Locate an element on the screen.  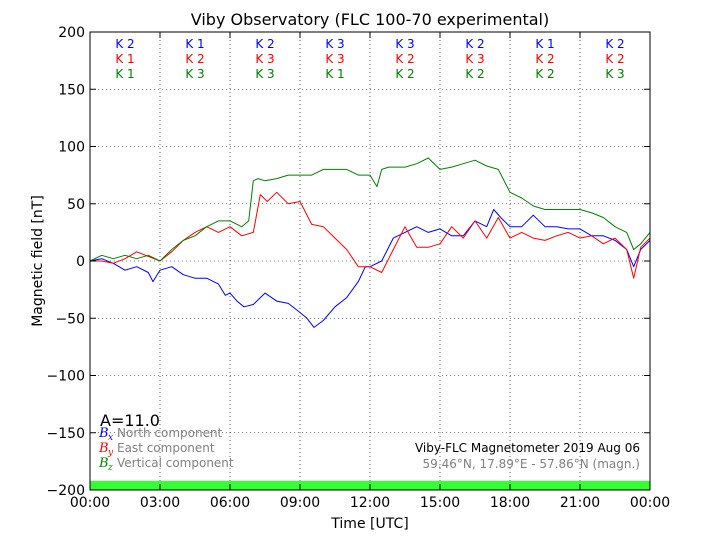
y-tick-label: −200 is located at coordinates (66, 491).